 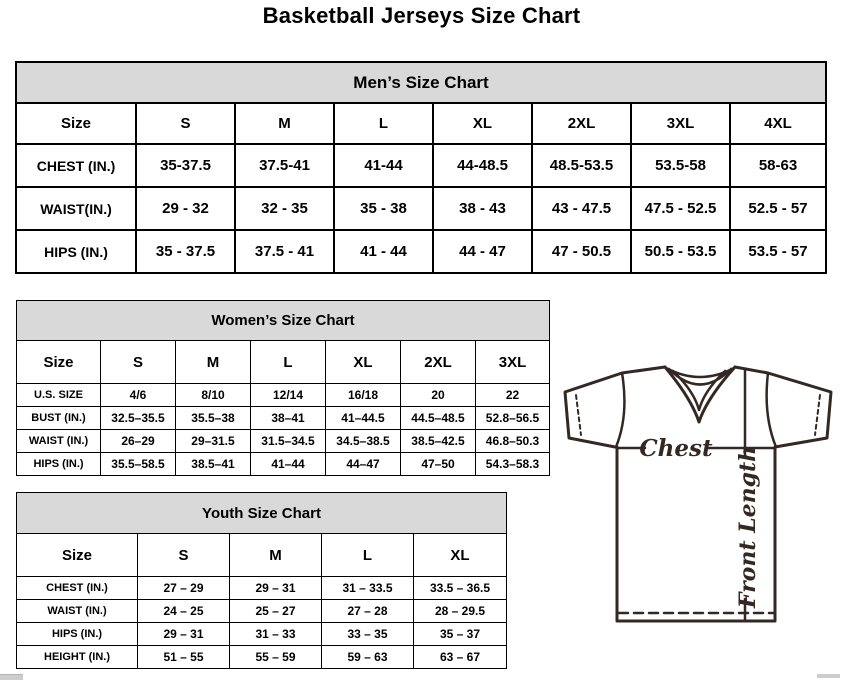 I want to click on column-header: 4XL, so click(x=778, y=123).